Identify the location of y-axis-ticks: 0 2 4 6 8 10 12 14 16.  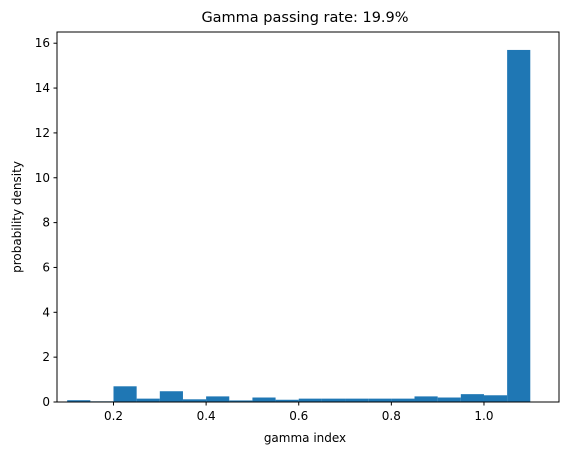
(46, 222).